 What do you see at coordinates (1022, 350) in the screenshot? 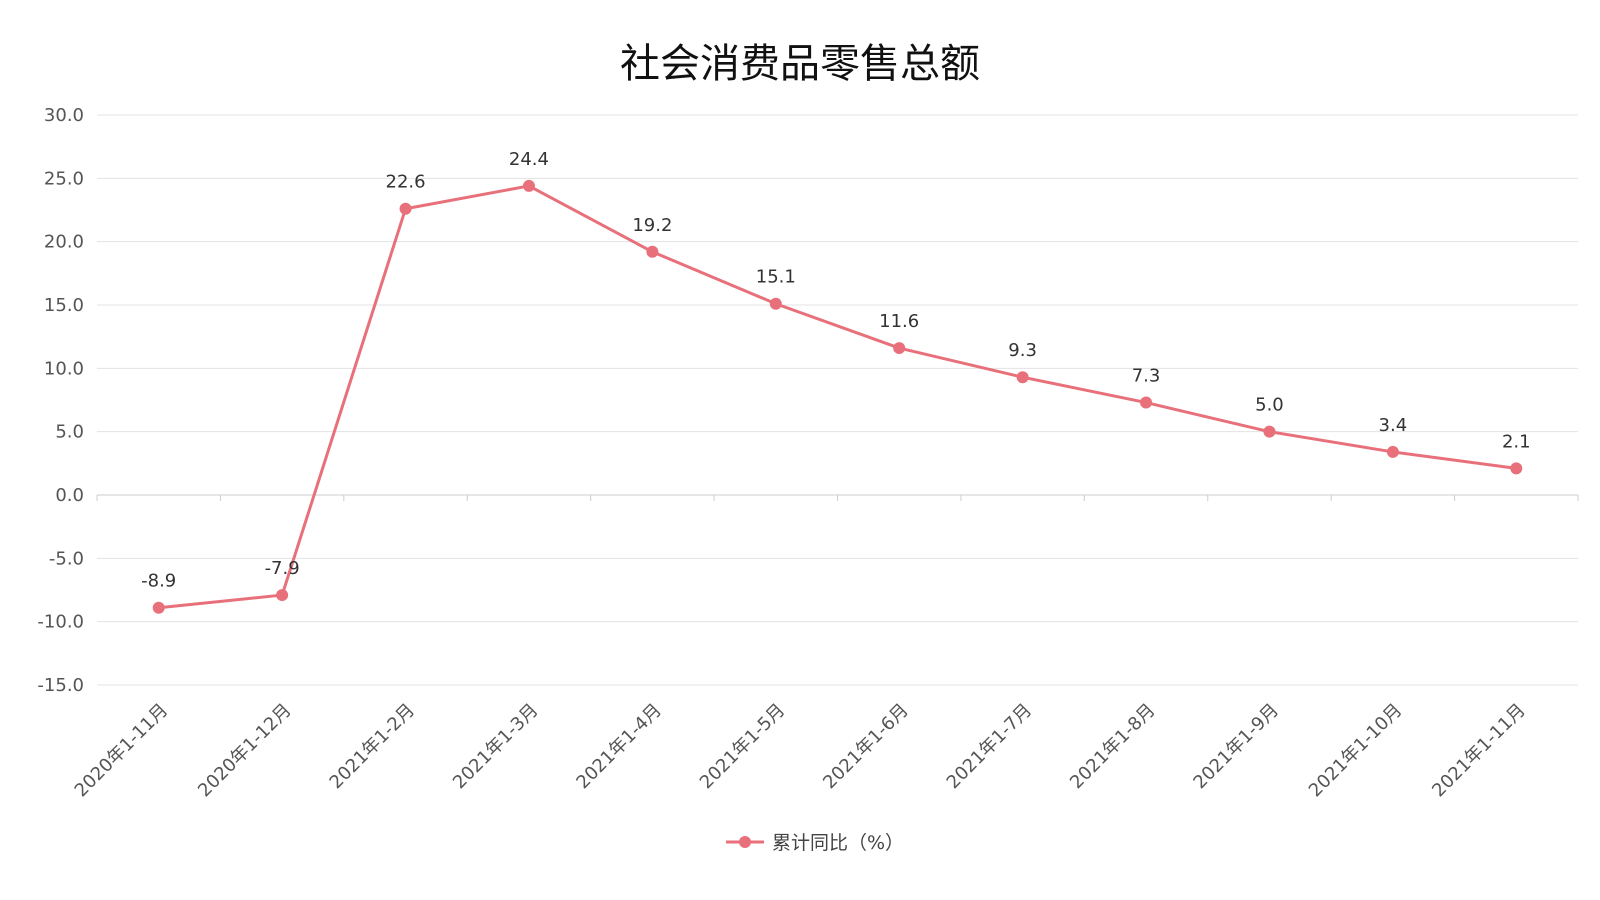
I see `data-label: 9.3` at bounding box center [1022, 350].